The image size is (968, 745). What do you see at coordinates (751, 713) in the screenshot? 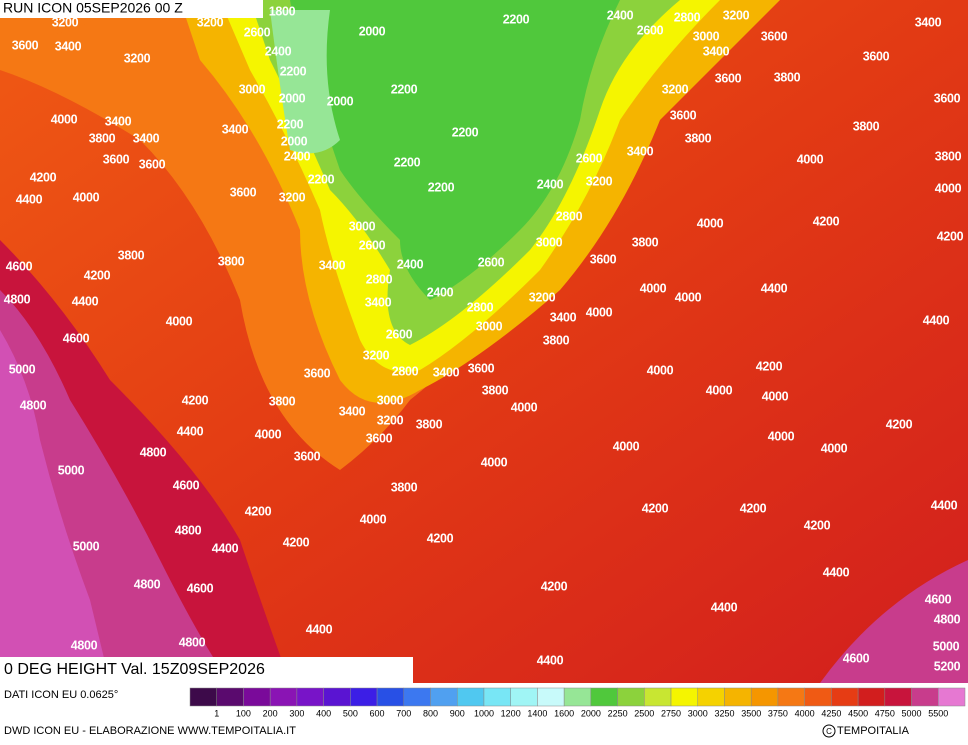
I see `colorbar-label: 3500` at bounding box center [751, 713].